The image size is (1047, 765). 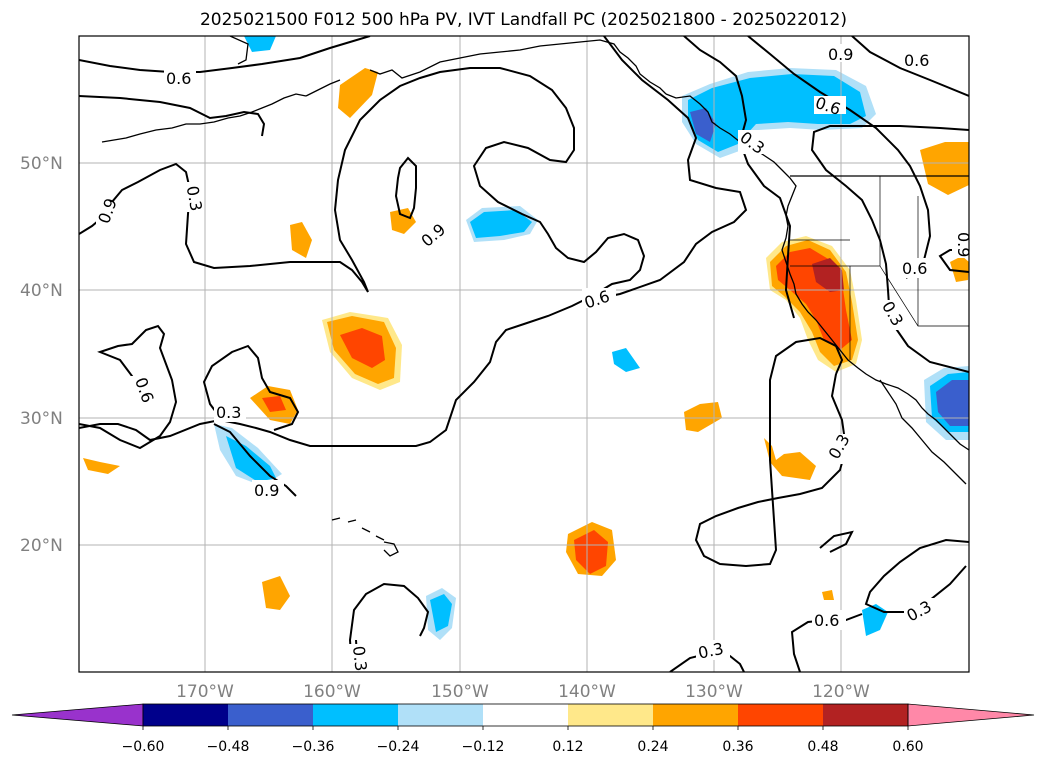 I want to click on lon-label-150w: 150°W, so click(x=460, y=692).